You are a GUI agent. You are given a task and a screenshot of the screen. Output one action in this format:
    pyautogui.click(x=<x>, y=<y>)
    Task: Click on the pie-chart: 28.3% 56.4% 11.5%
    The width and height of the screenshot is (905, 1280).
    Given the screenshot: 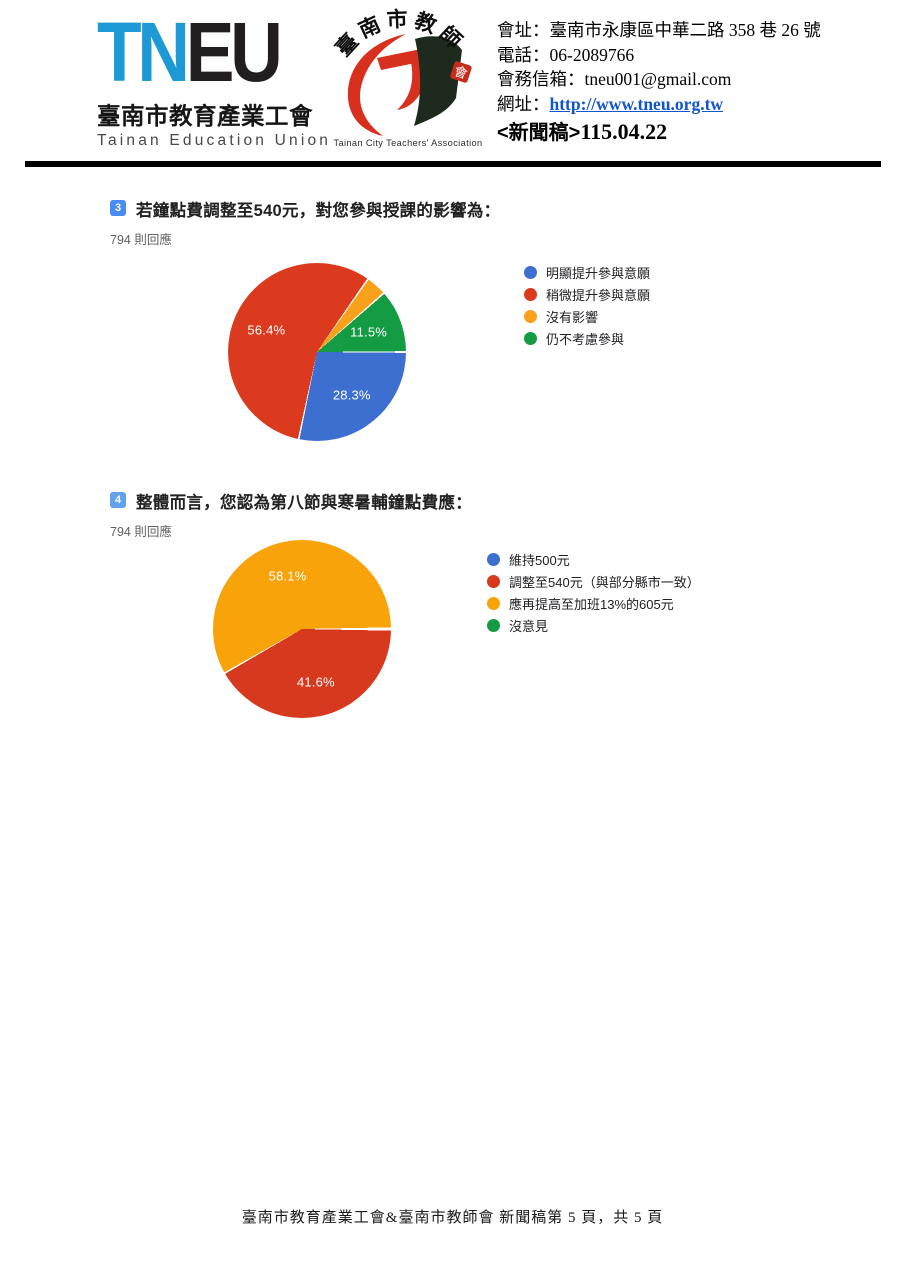 What is the action you would take?
    pyautogui.click(x=317, y=352)
    